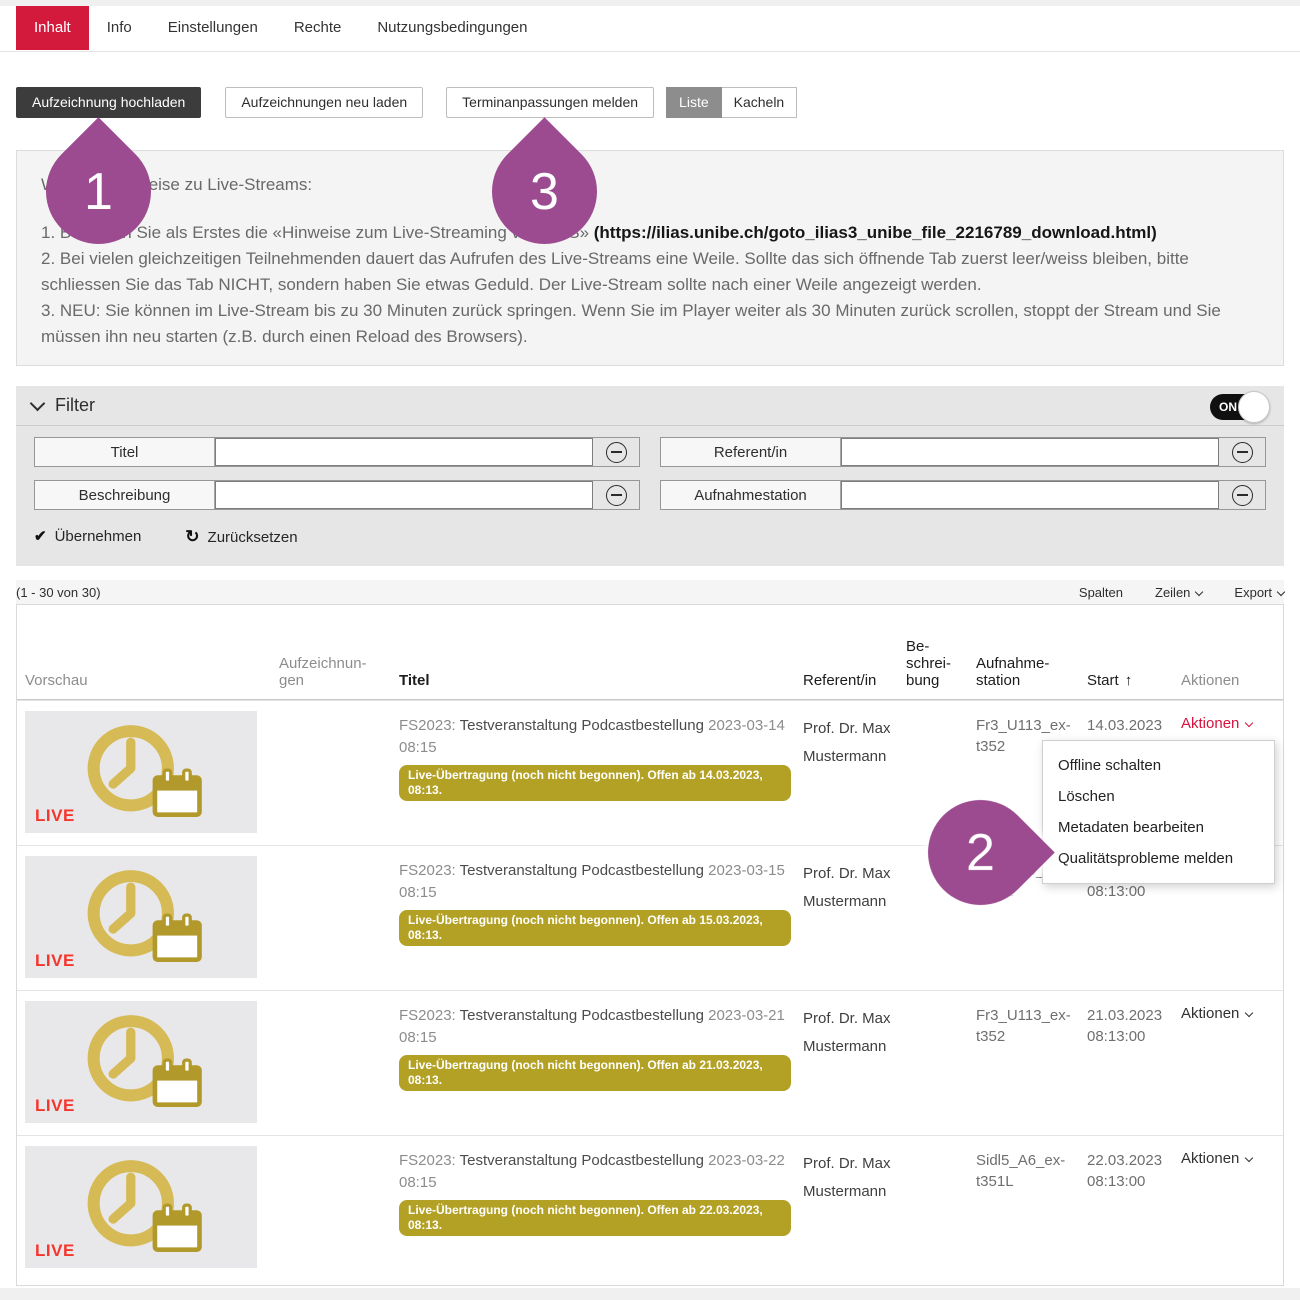 This screenshot has width=1300, height=1300. I want to click on filter-on-toggle: ON, so click(1240, 407).